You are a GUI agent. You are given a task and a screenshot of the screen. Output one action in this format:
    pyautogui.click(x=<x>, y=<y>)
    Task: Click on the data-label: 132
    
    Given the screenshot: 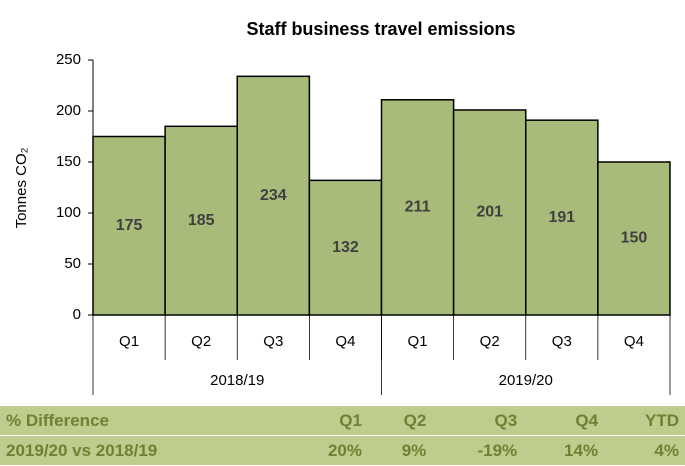 What is the action you would take?
    pyautogui.click(x=345, y=247)
    